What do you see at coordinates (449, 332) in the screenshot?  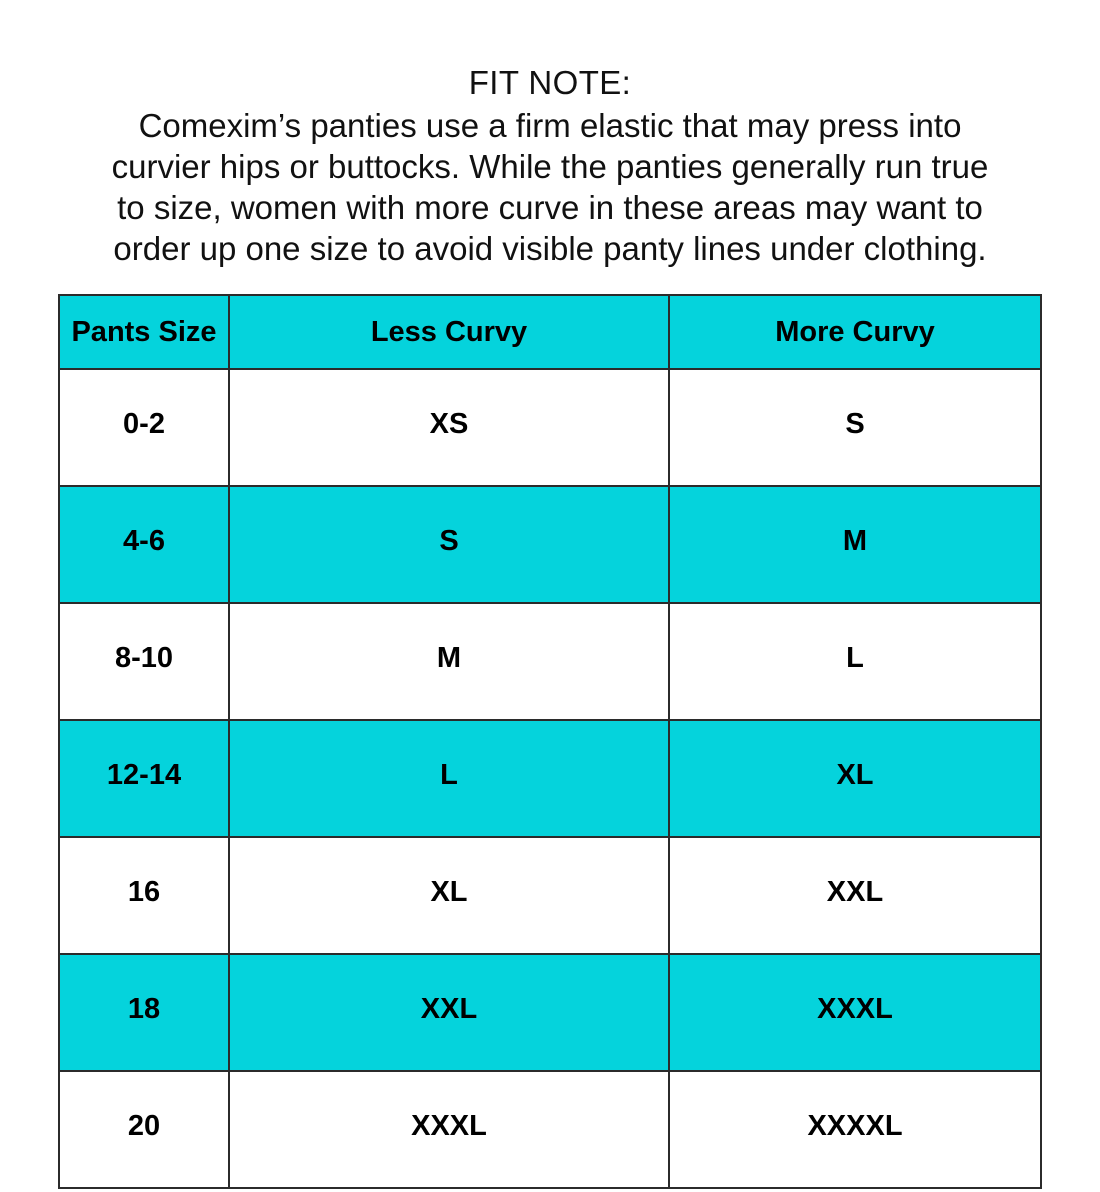 I see `column-header-less-curvy: Less Curvy` at bounding box center [449, 332].